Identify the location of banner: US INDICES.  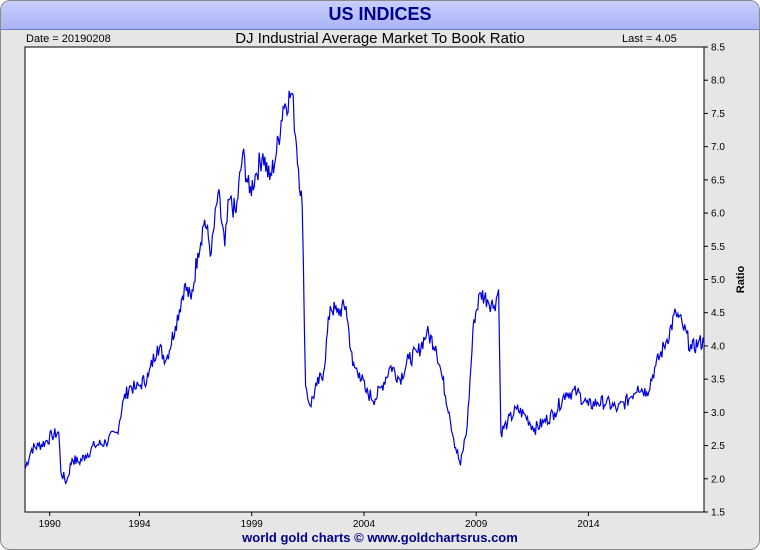
(380, 15).